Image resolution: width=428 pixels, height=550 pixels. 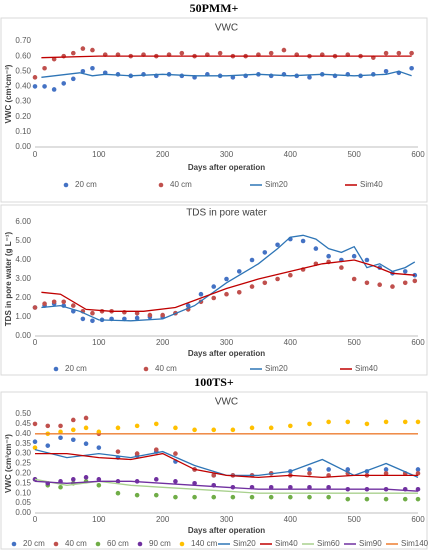 What do you see at coordinates (366, 368) in the screenshot?
I see `legend-label: Sim40` at bounding box center [366, 368].